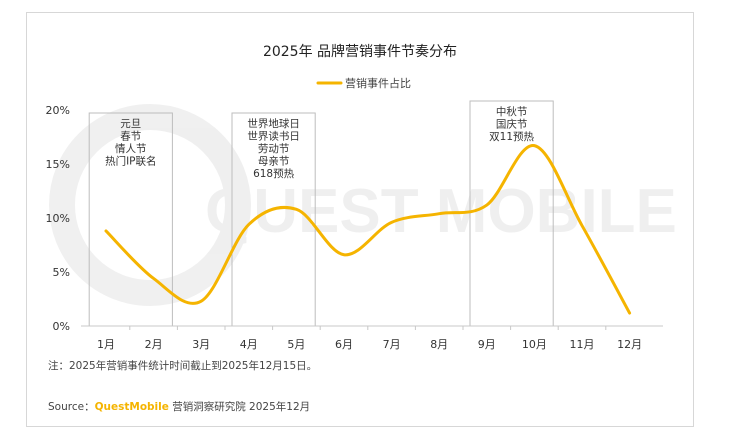 This screenshot has height=439, width=729. What do you see at coordinates (61, 326) in the screenshot?
I see `y-tick-label: 0%` at bounding box center [61, 326].